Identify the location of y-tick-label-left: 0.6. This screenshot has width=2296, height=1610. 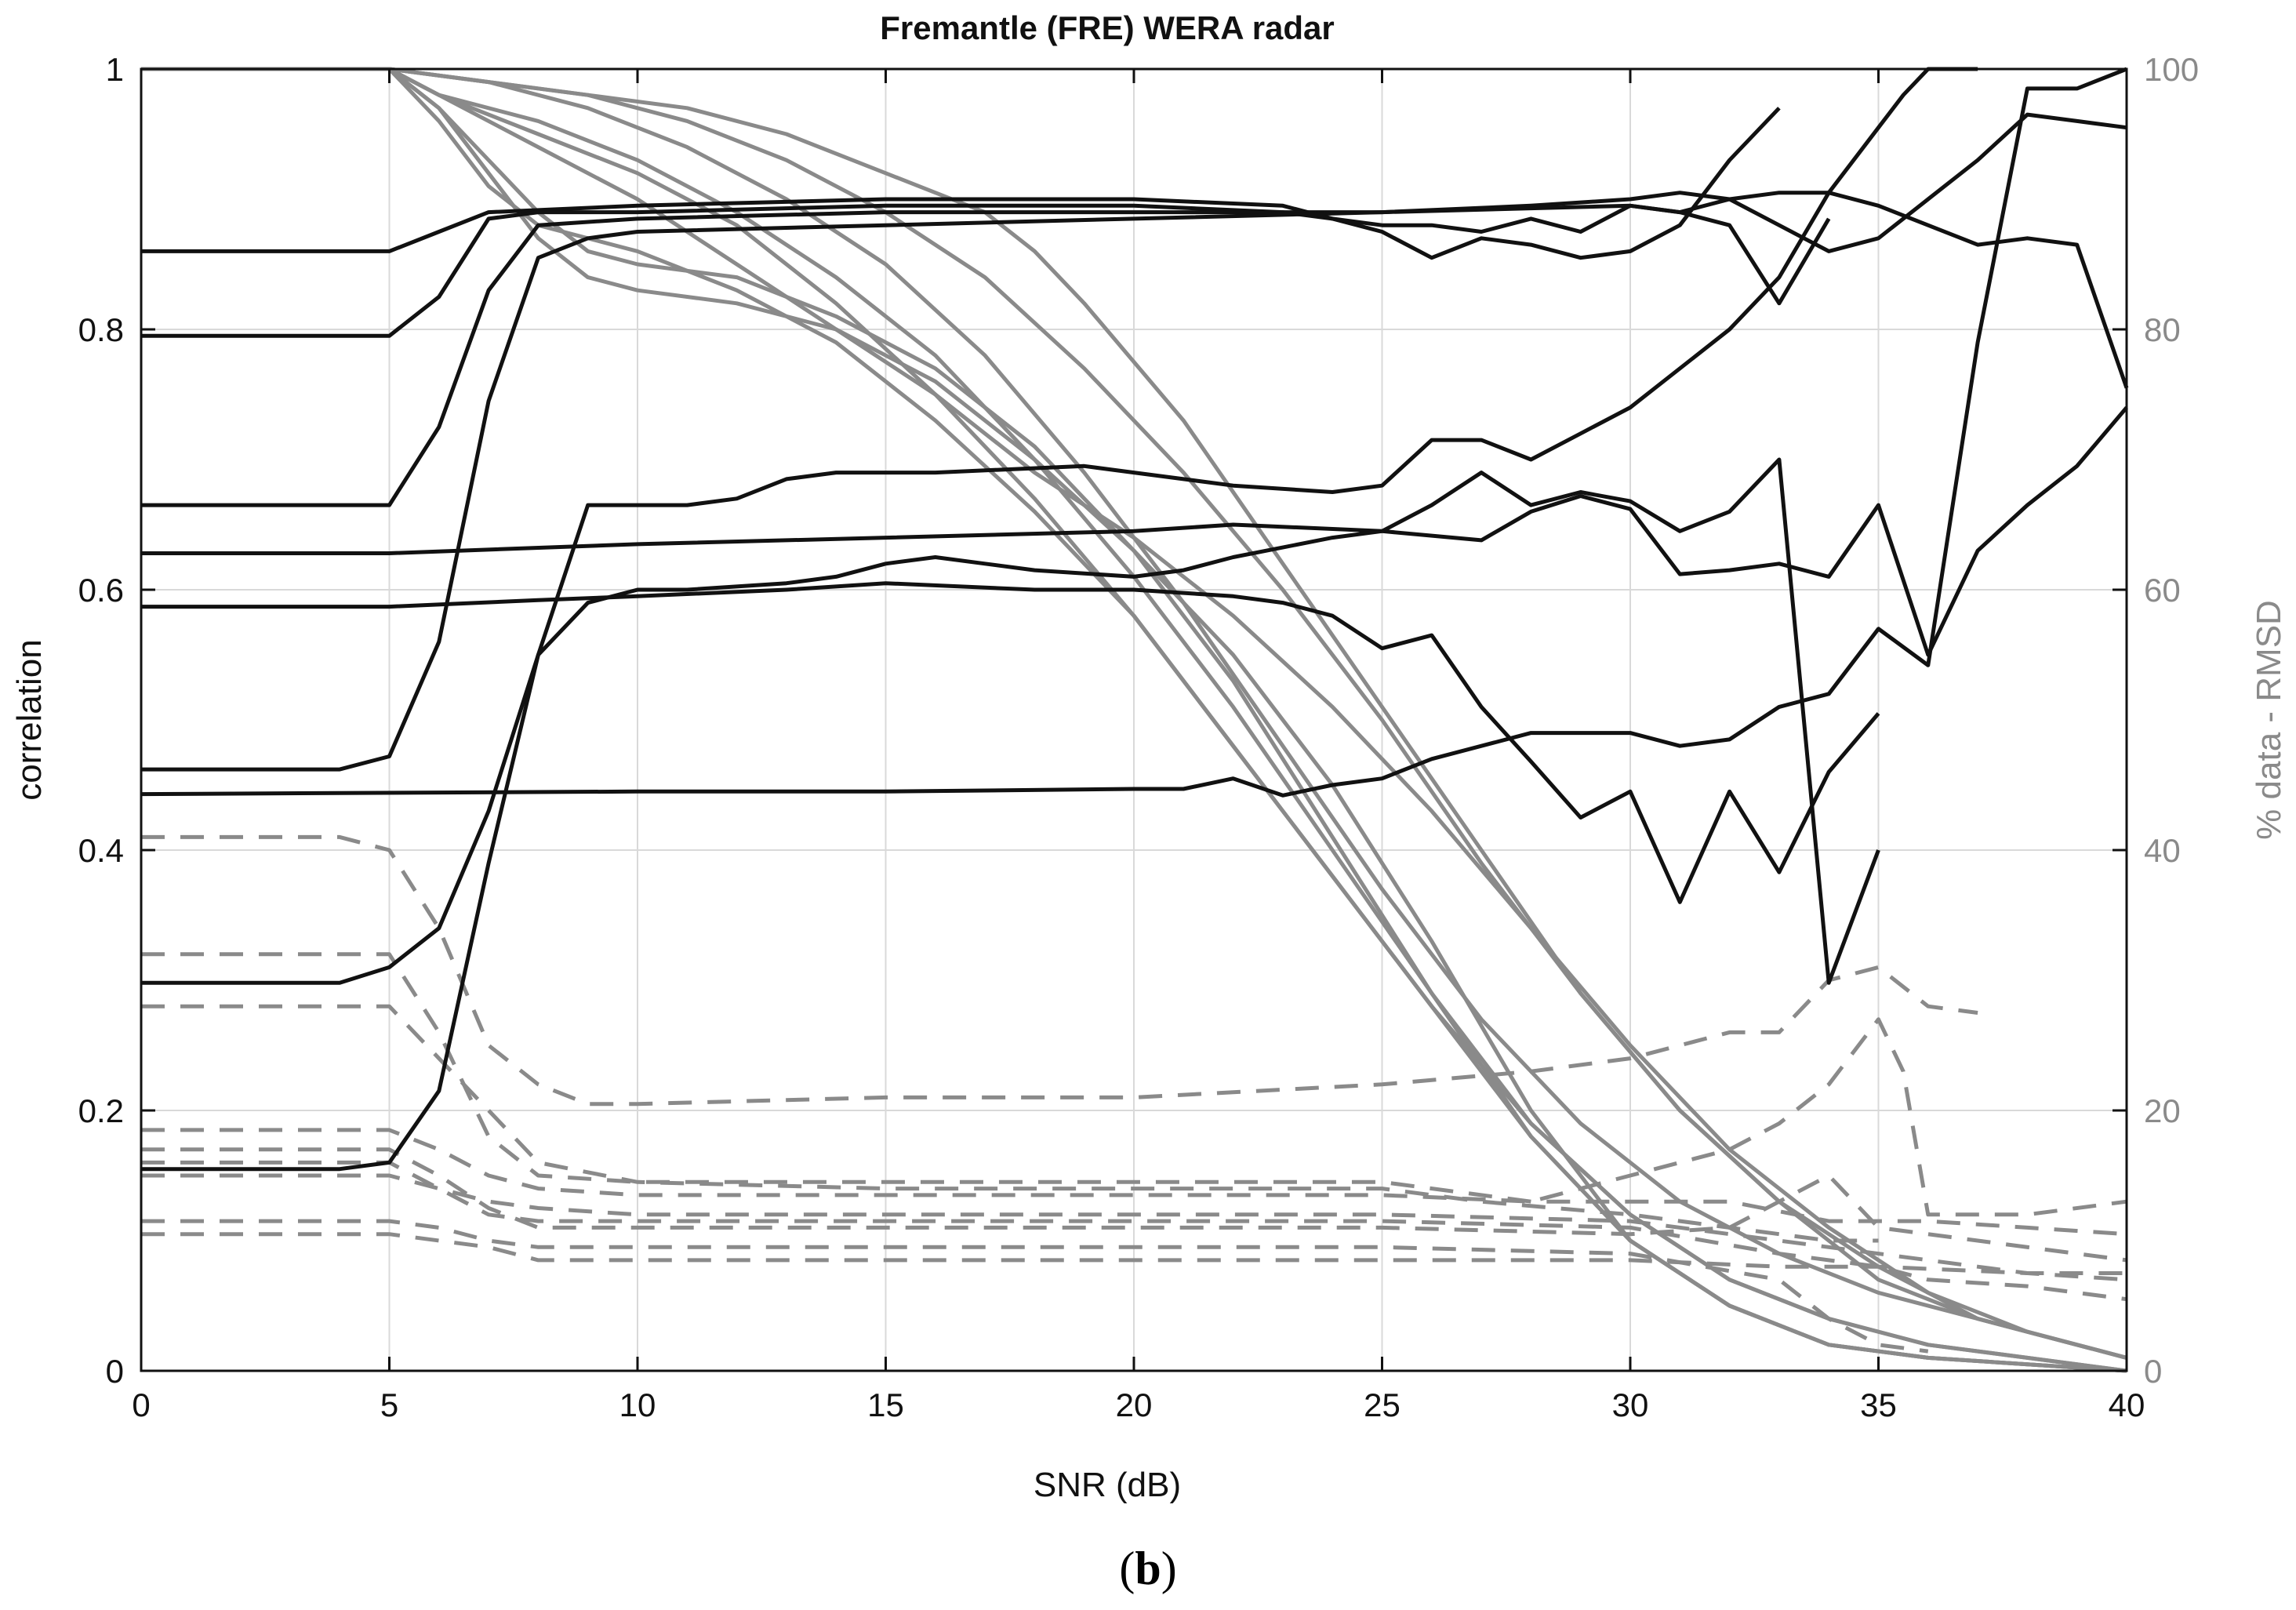
(101, 590).